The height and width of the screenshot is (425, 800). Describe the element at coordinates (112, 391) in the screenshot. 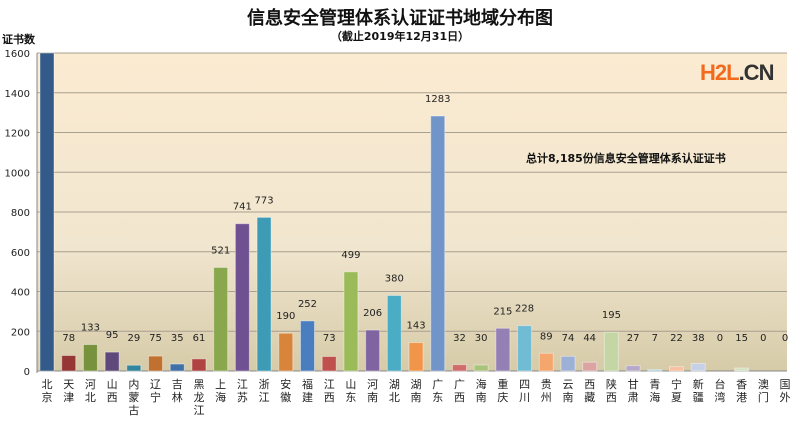

I see `x-tick-label: 山西` at that location.